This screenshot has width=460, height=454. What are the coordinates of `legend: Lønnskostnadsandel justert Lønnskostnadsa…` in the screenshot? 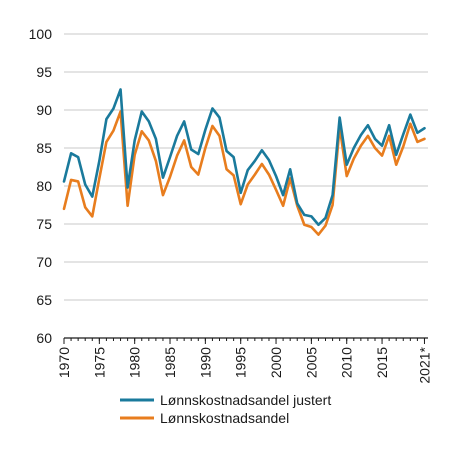 It's located at (225, 409).